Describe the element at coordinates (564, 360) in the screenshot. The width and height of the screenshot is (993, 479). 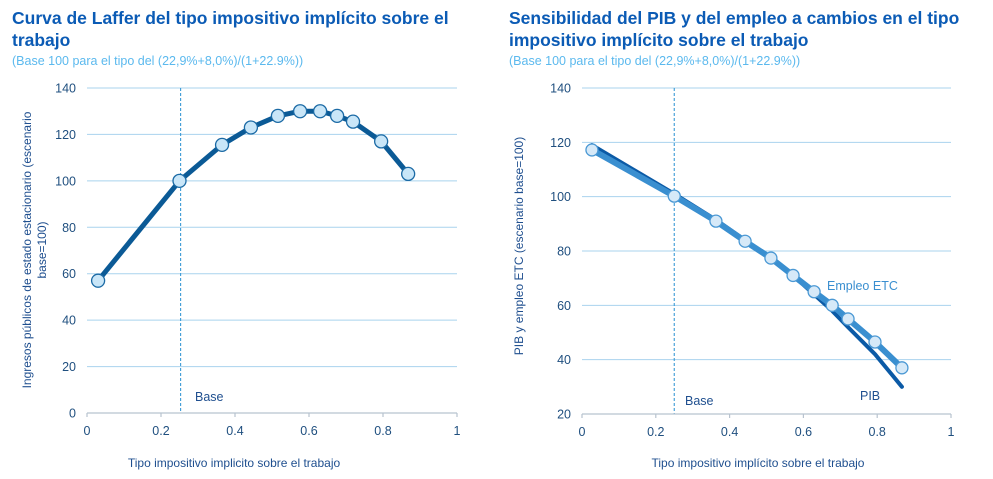
I see `sensitivity-y-tick-label: 40` at that location.